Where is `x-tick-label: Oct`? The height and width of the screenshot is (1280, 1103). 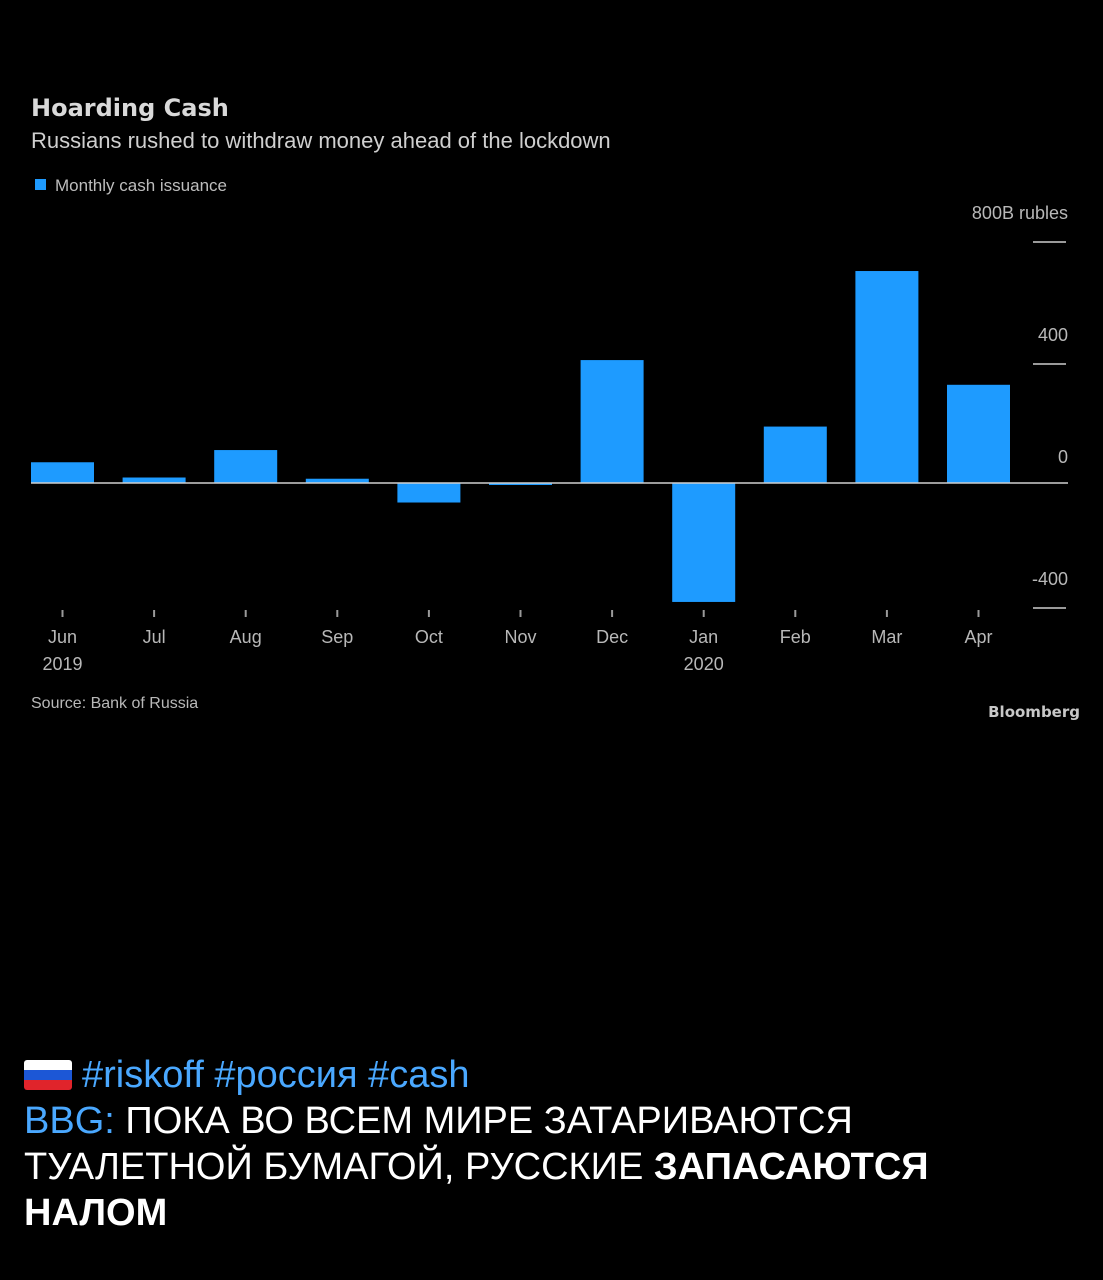
x-tick-label: Oct is located at coordinates (429, 637).